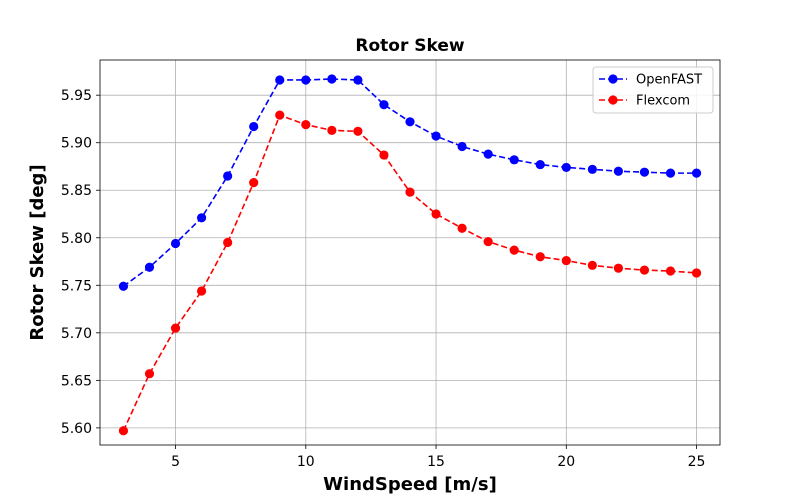 The image size is (800, 500). I want to click on y-tick-label: 5.70, so click(76, 334).